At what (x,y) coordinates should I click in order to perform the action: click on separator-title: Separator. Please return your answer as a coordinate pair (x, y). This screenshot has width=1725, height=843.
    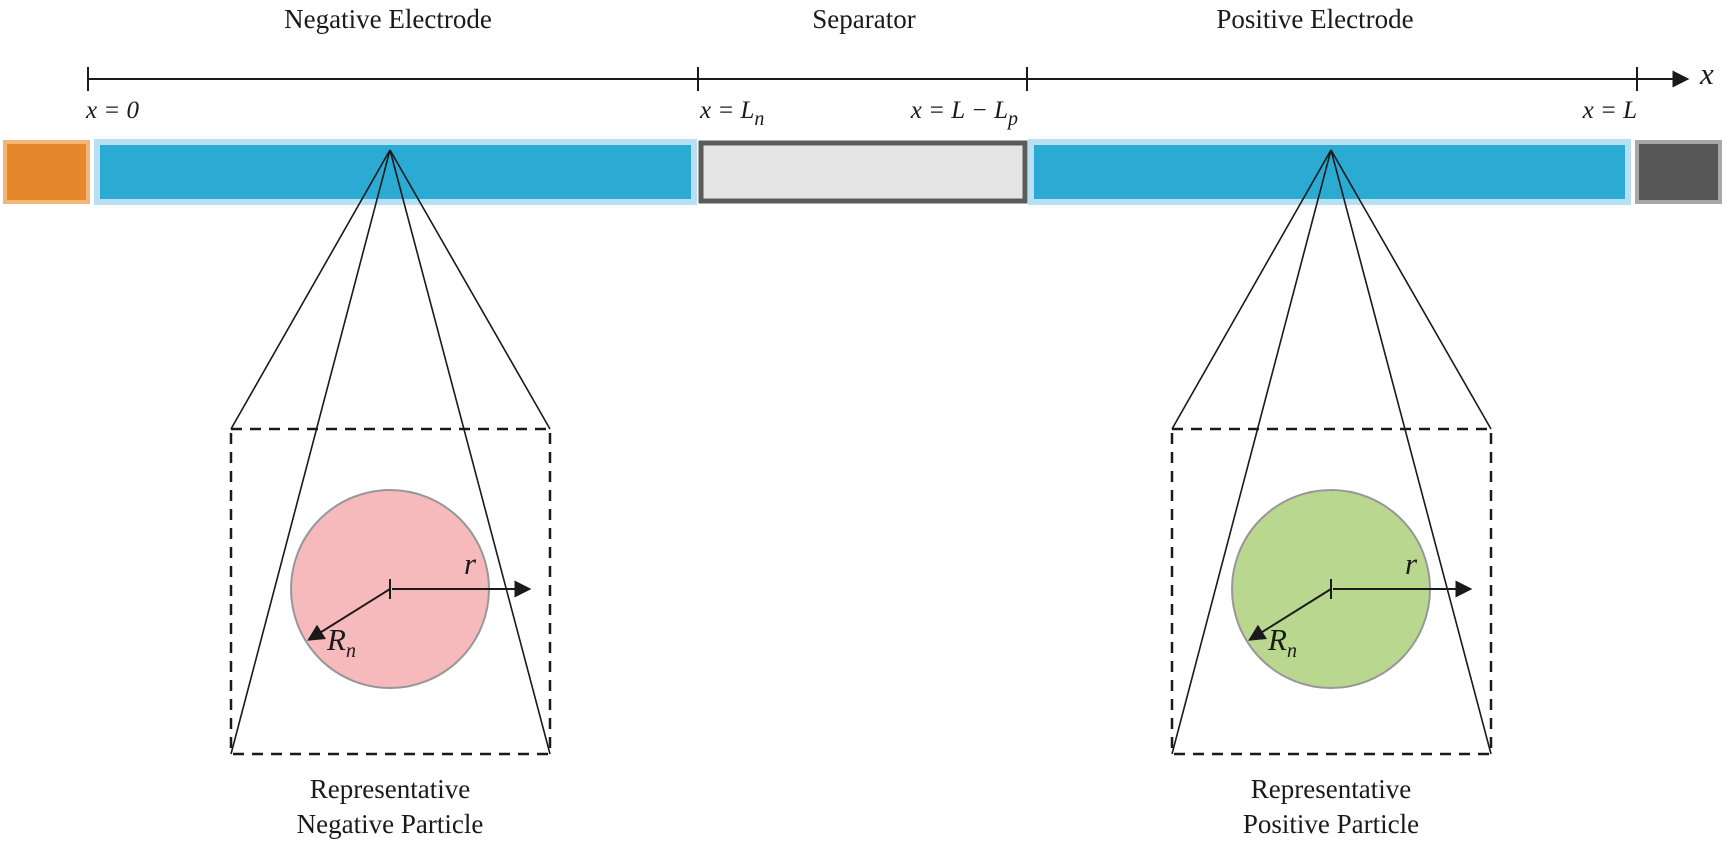
    Looking at the image, I should click on (863, 19).